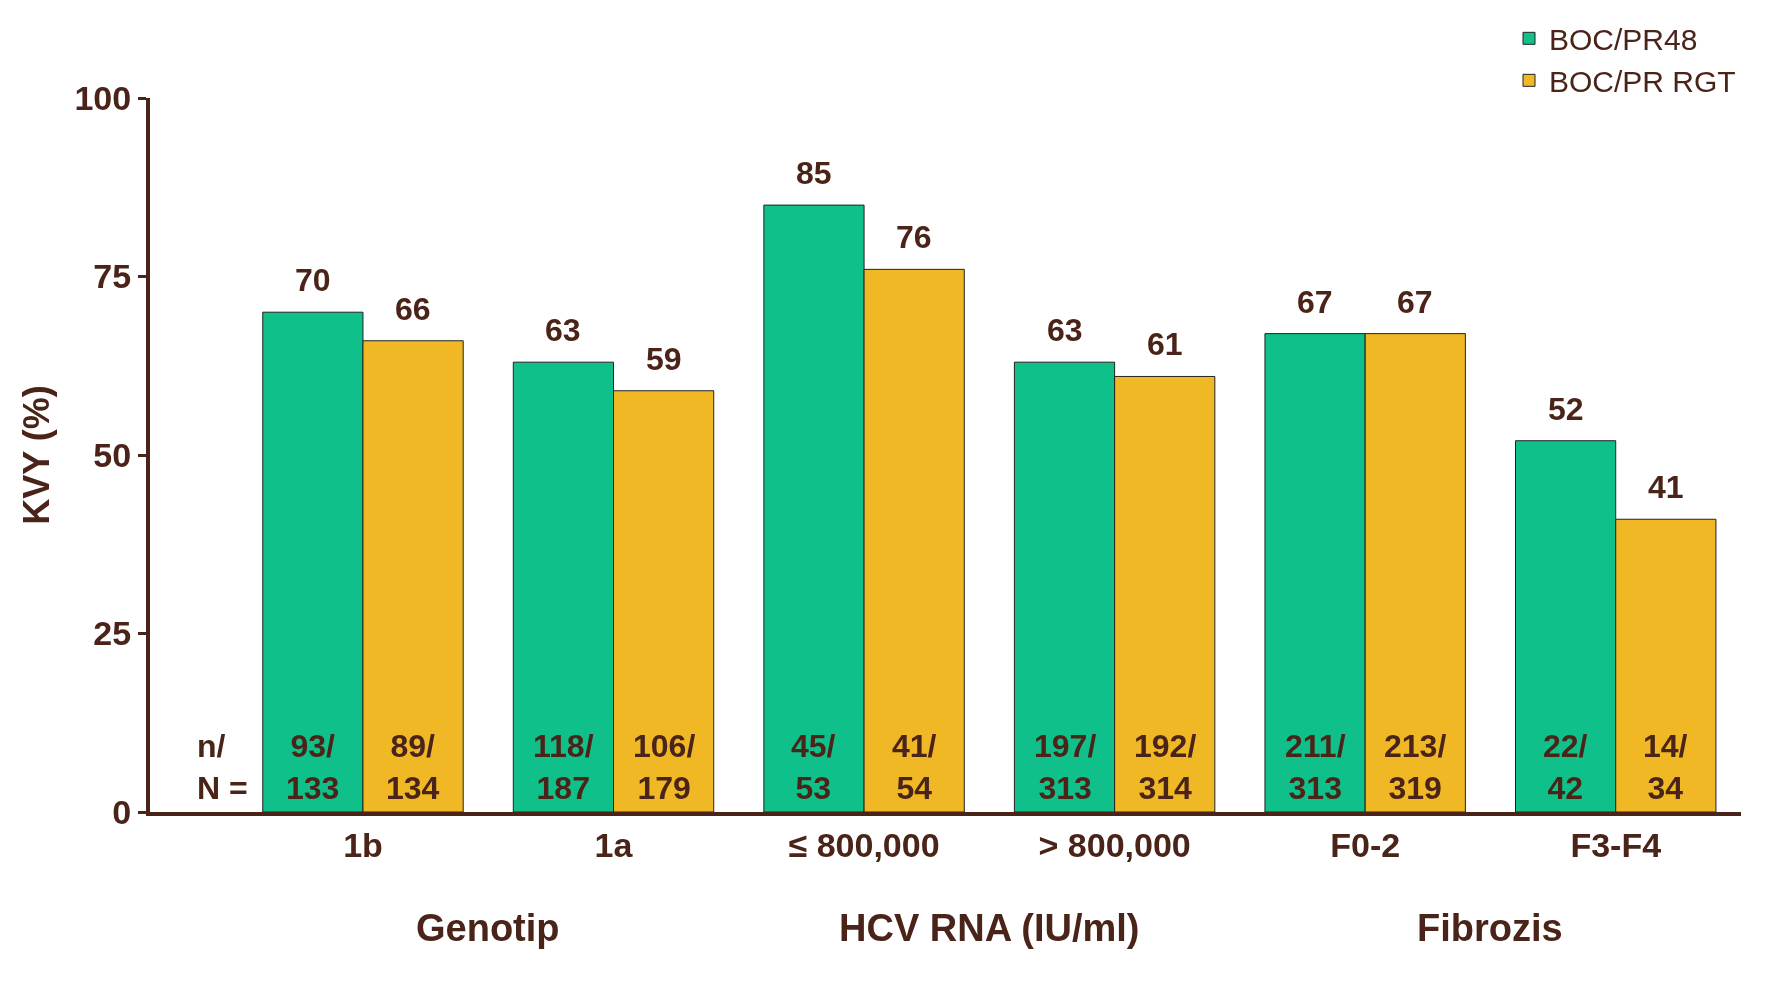 This screenshot has width=1771, height=982. Describe the element at coordinates (864, 844) in the screenshot. I see `x-tick-label: ≤ 800,000` at that location.